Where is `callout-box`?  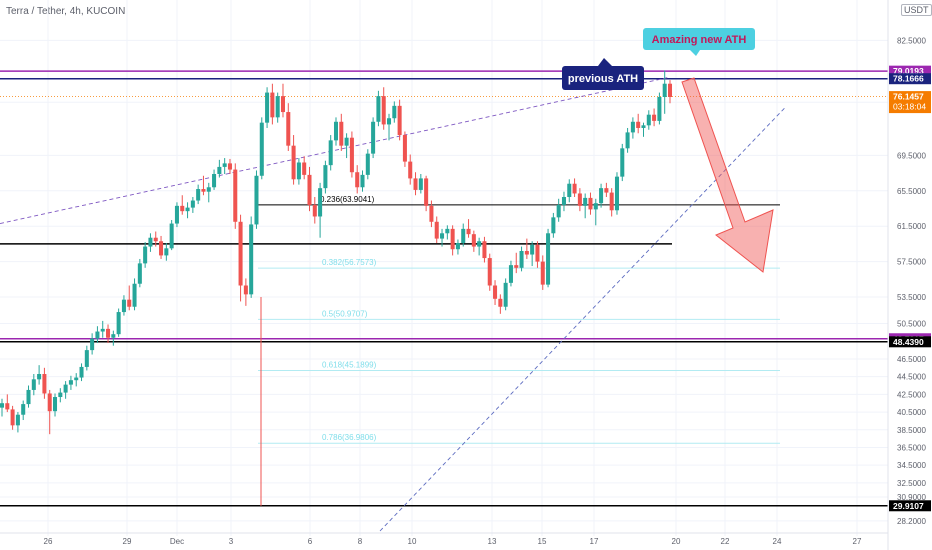 callout-box is located at coordinates (603, 78).